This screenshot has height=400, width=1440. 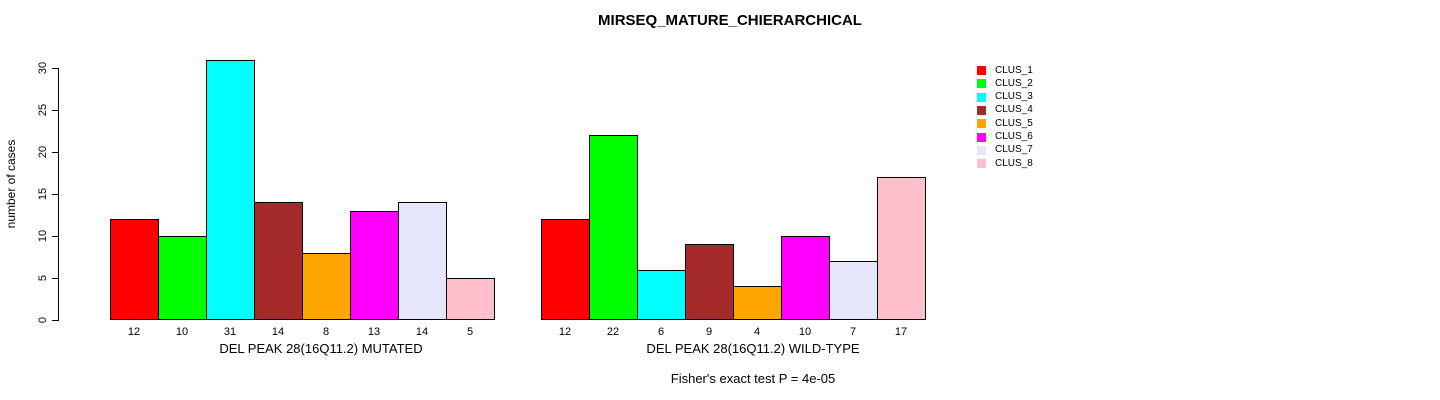 I want to click on fisher-test-annotation: Fisher's exact test P = 4e-05, so click(x=753, y=378).